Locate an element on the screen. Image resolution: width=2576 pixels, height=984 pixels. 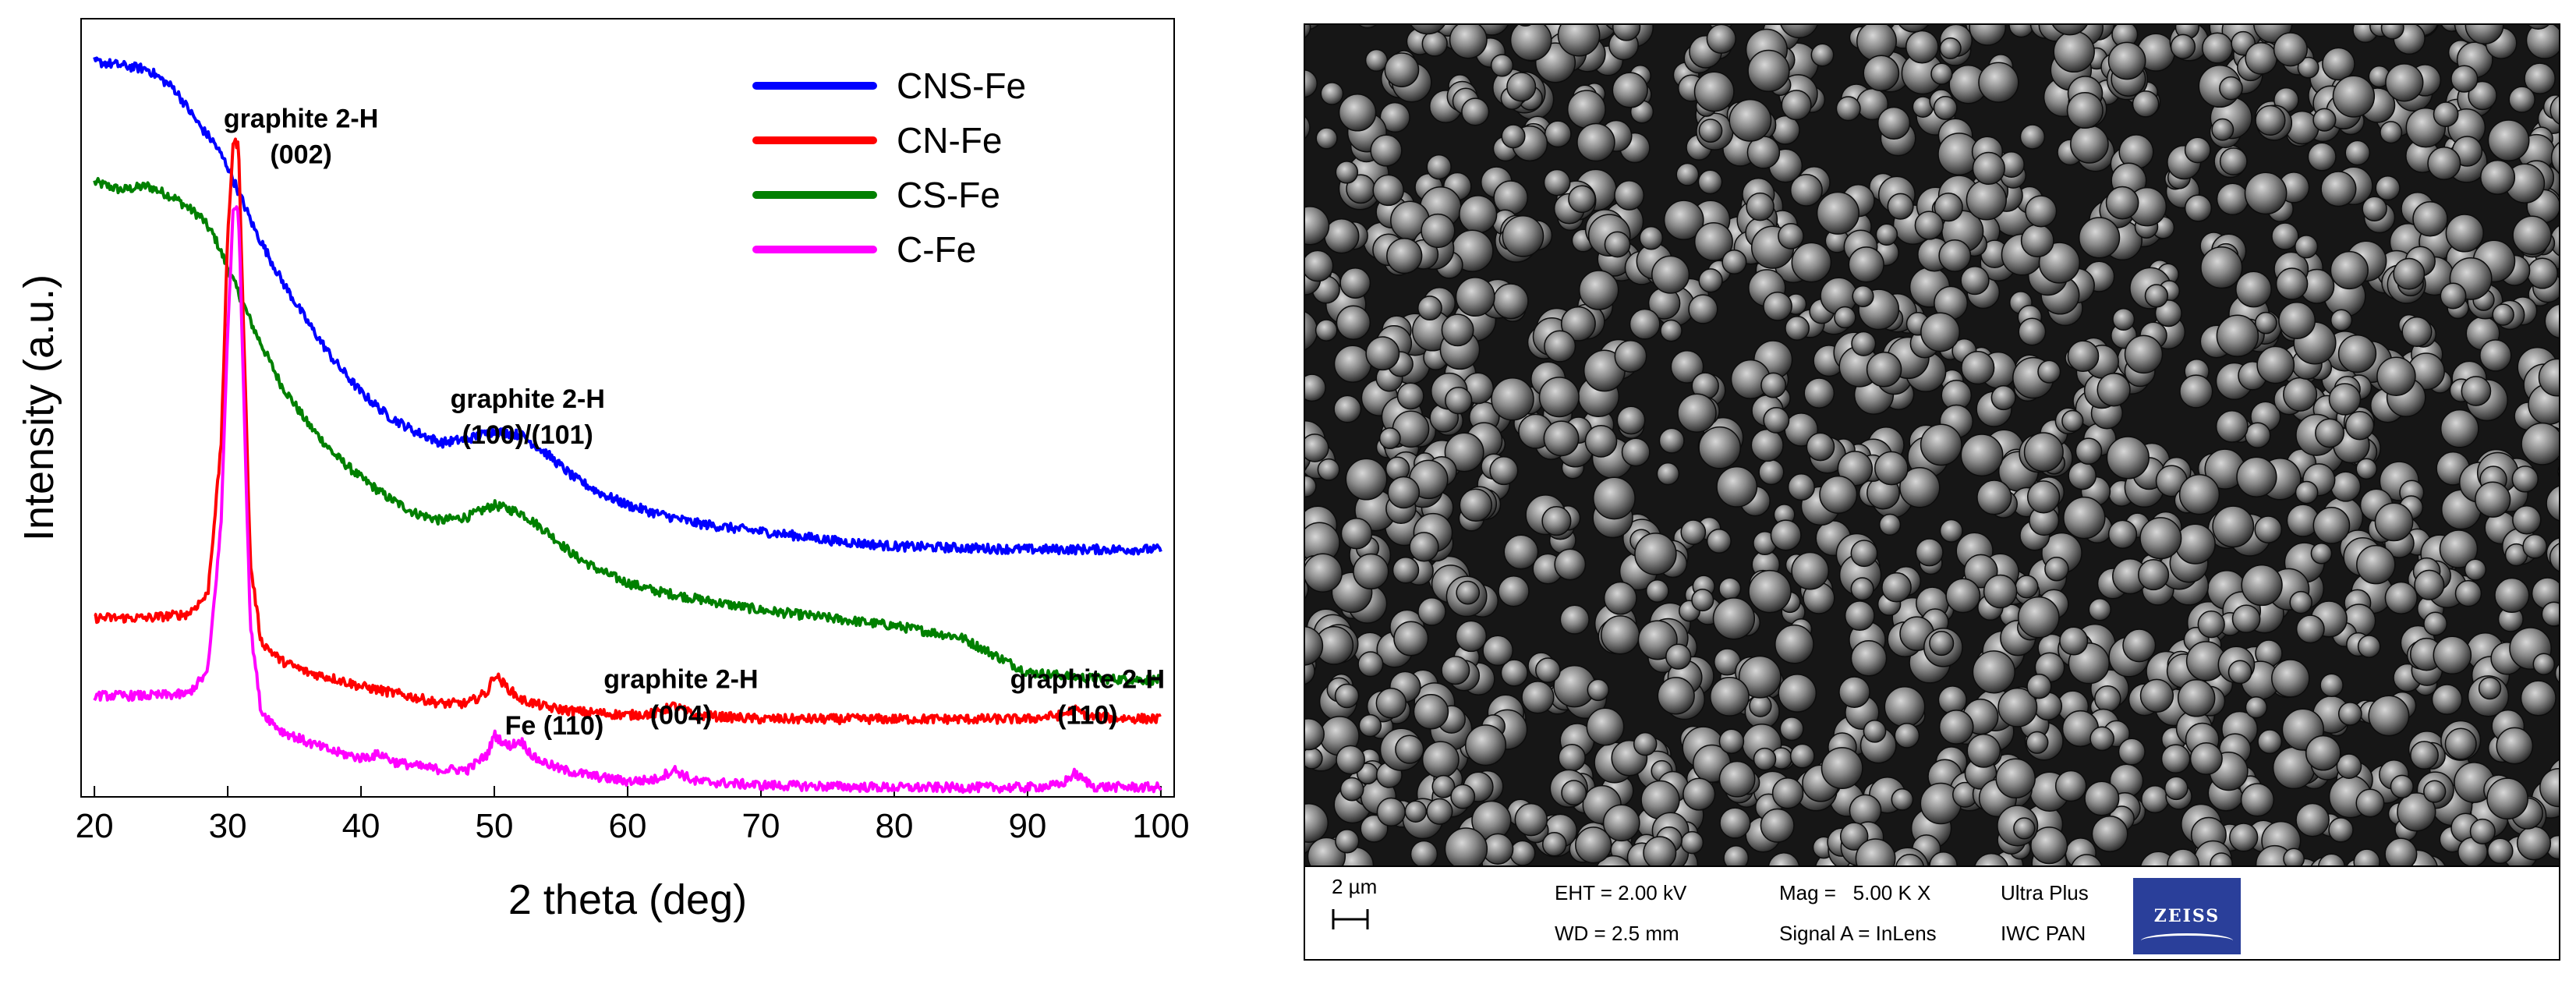
mag-value: Mag = 5.00 K X is located at coordinates (1855, 892).